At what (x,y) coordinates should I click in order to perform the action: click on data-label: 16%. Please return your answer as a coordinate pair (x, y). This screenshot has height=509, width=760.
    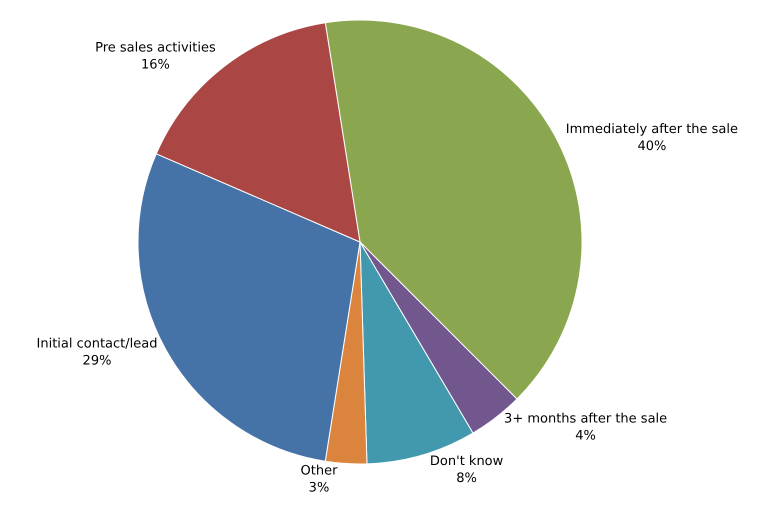
    Looking at the image, I should click on (155, 65).